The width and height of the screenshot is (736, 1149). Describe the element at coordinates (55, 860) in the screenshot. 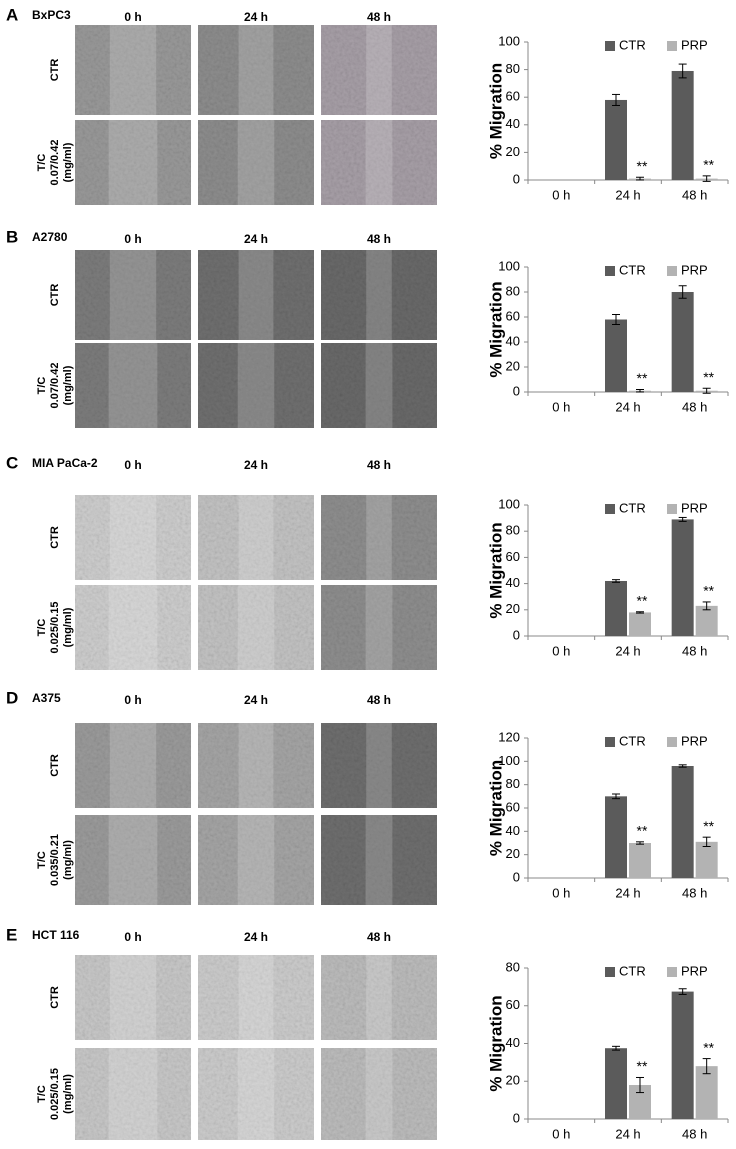

I see `row-label: 0.035/0.21` at that location.